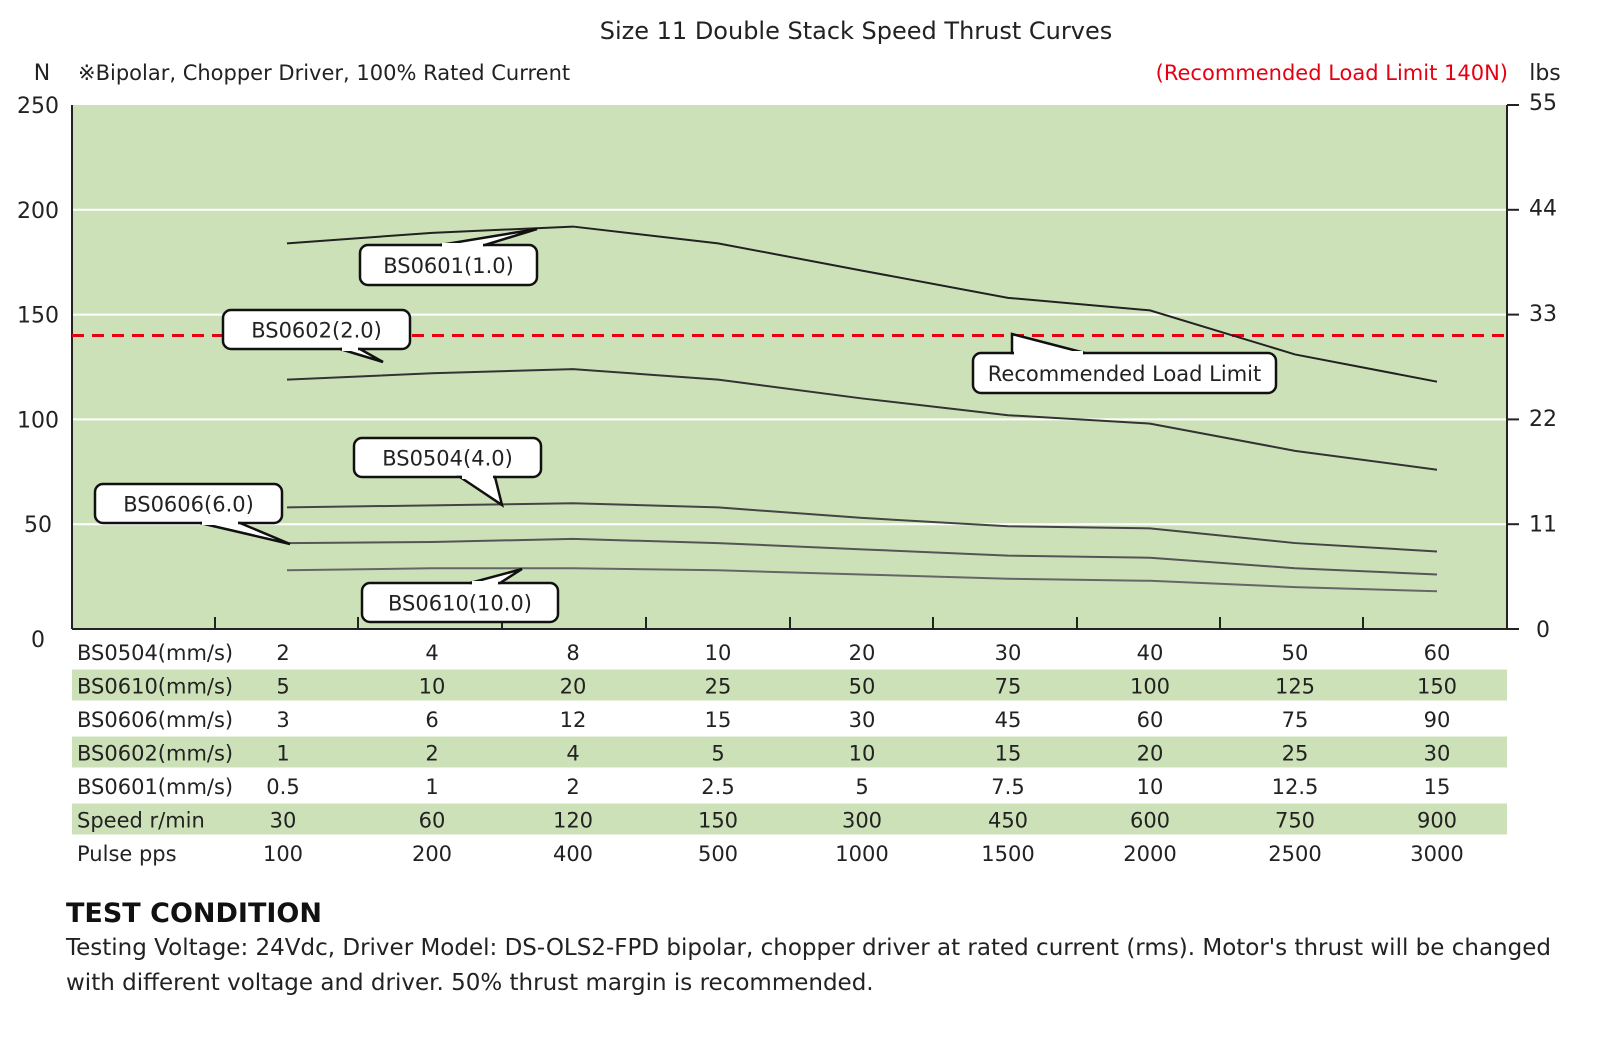  Describe the element at coordinates (1543, 525) in the screenshot. I see `y-right-tick-label: 11` at that location.